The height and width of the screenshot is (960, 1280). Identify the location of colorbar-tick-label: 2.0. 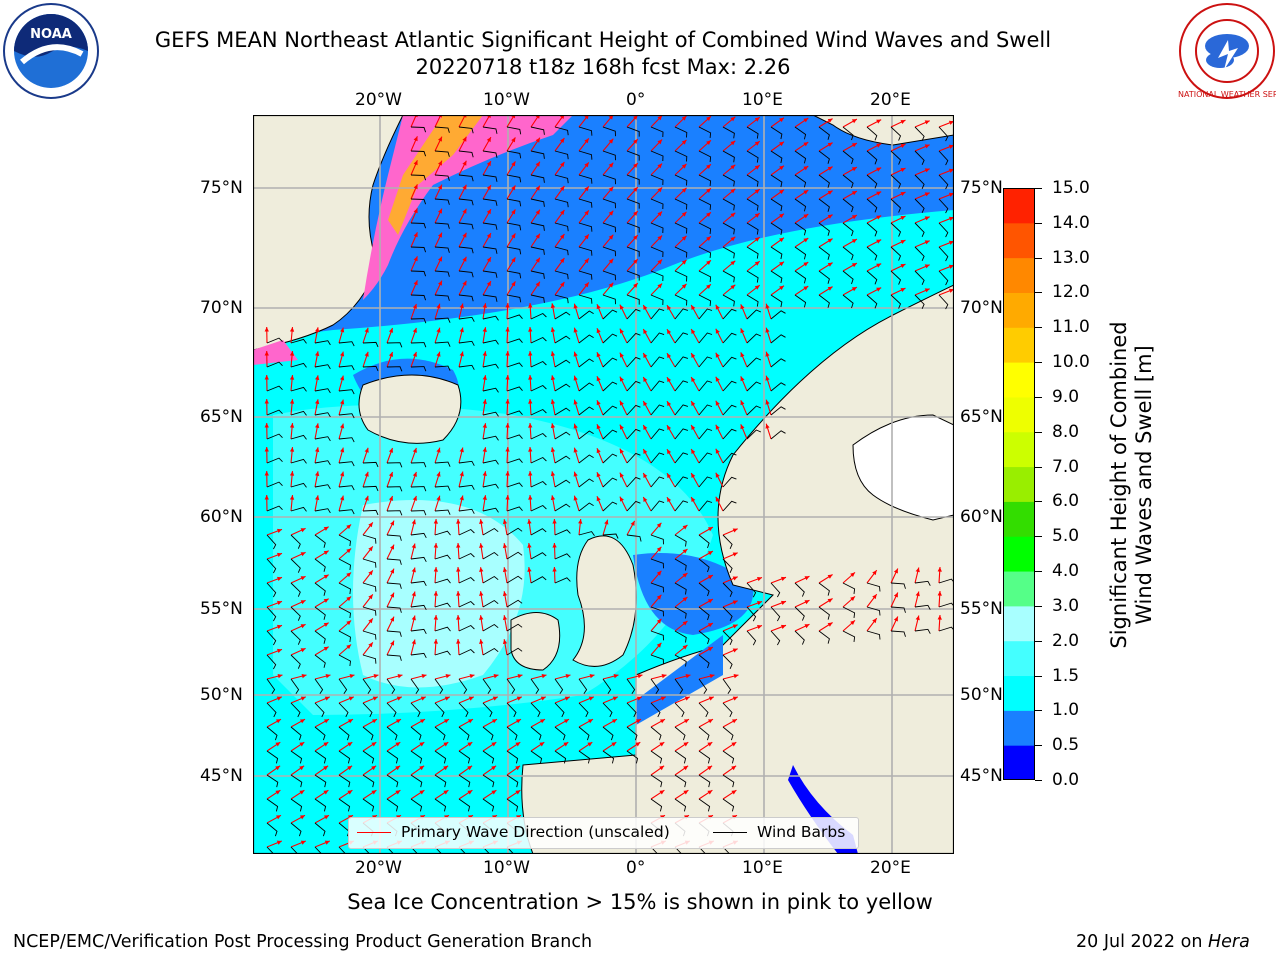
(1066, 640).